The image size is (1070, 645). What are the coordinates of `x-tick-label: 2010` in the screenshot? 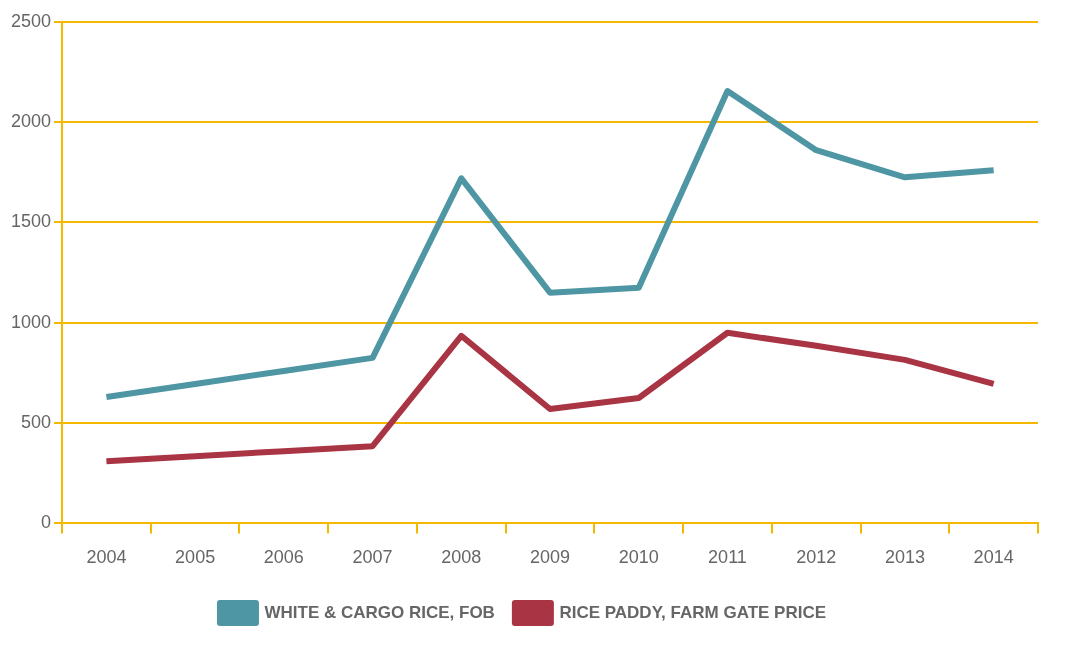 It's located at (638, 557).